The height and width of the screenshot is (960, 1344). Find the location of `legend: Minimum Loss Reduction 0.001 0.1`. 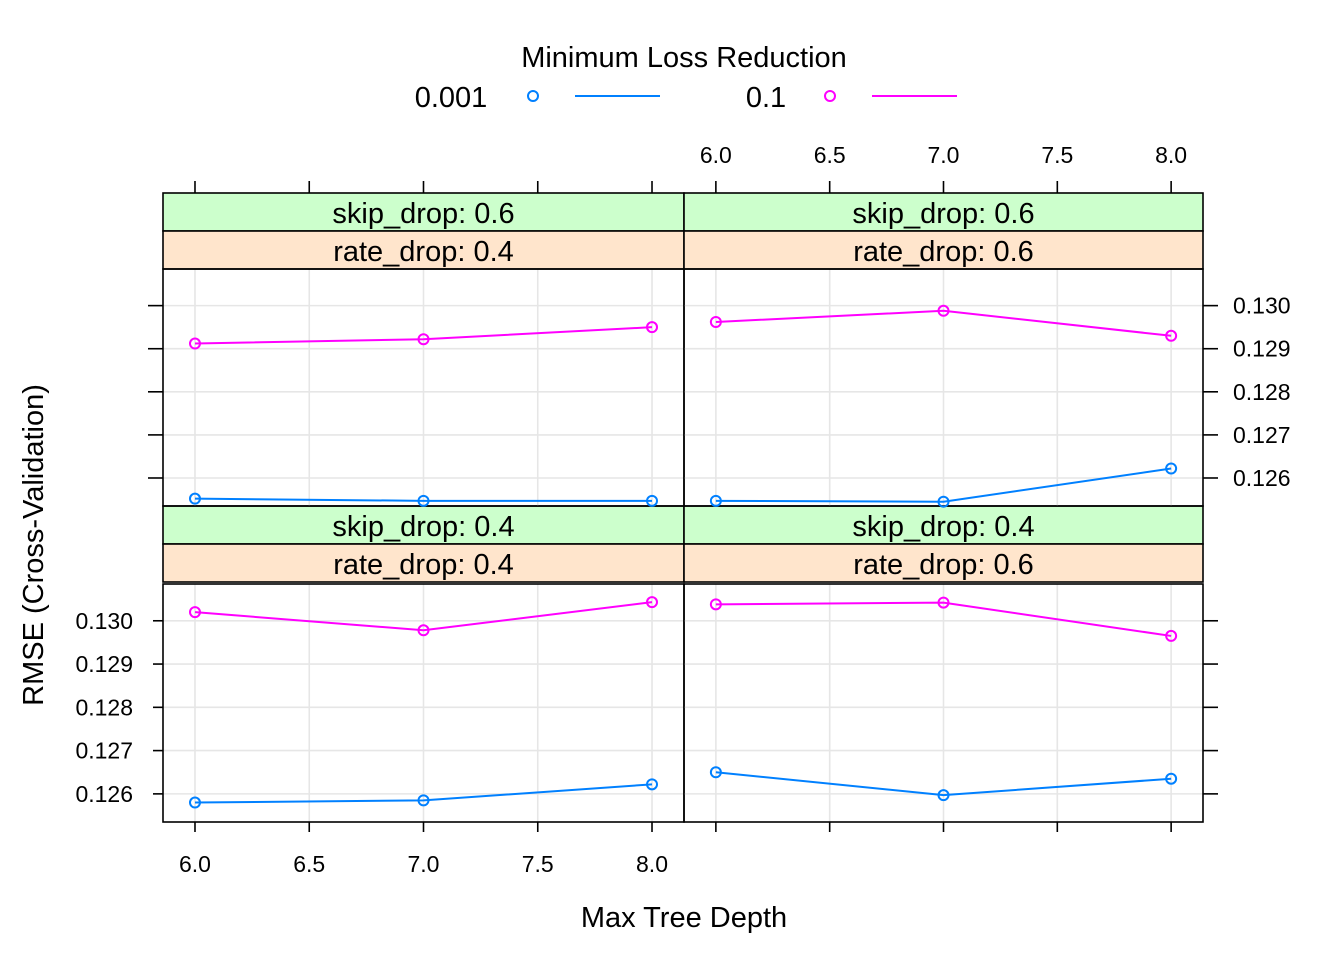

legend: Minimum Loss Reduction 0.001 0.1 is located at coordinates (686, 78).